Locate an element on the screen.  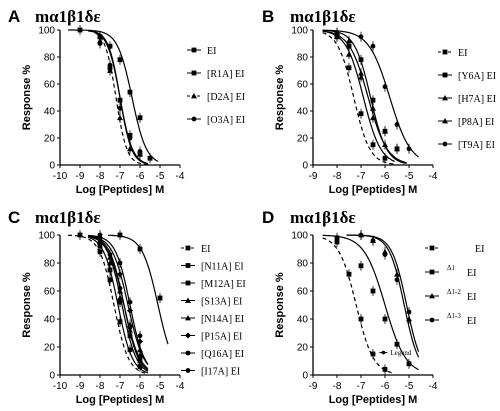
y-tick-label: 40 is located at coordinates (303, 112).